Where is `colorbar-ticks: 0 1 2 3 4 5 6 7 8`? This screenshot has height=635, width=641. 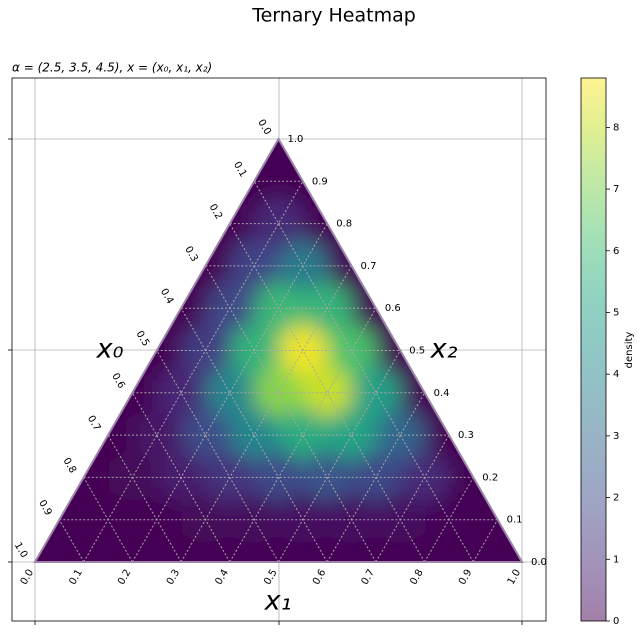 colorbar-ticks: 0 1 2 3 4 5 6 7 8 is located at coordinates (612, 374).